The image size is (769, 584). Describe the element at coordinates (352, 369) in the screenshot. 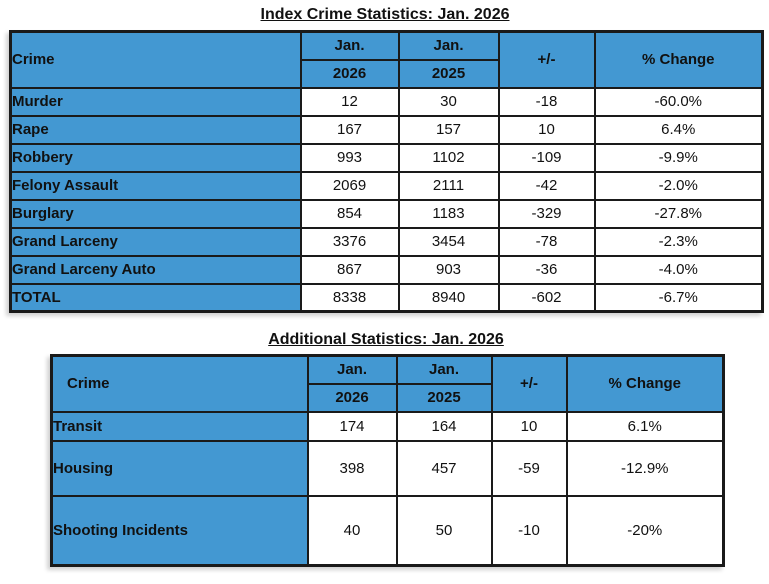

I see `additional-header-jan-2026-top: Jan.` at that location.